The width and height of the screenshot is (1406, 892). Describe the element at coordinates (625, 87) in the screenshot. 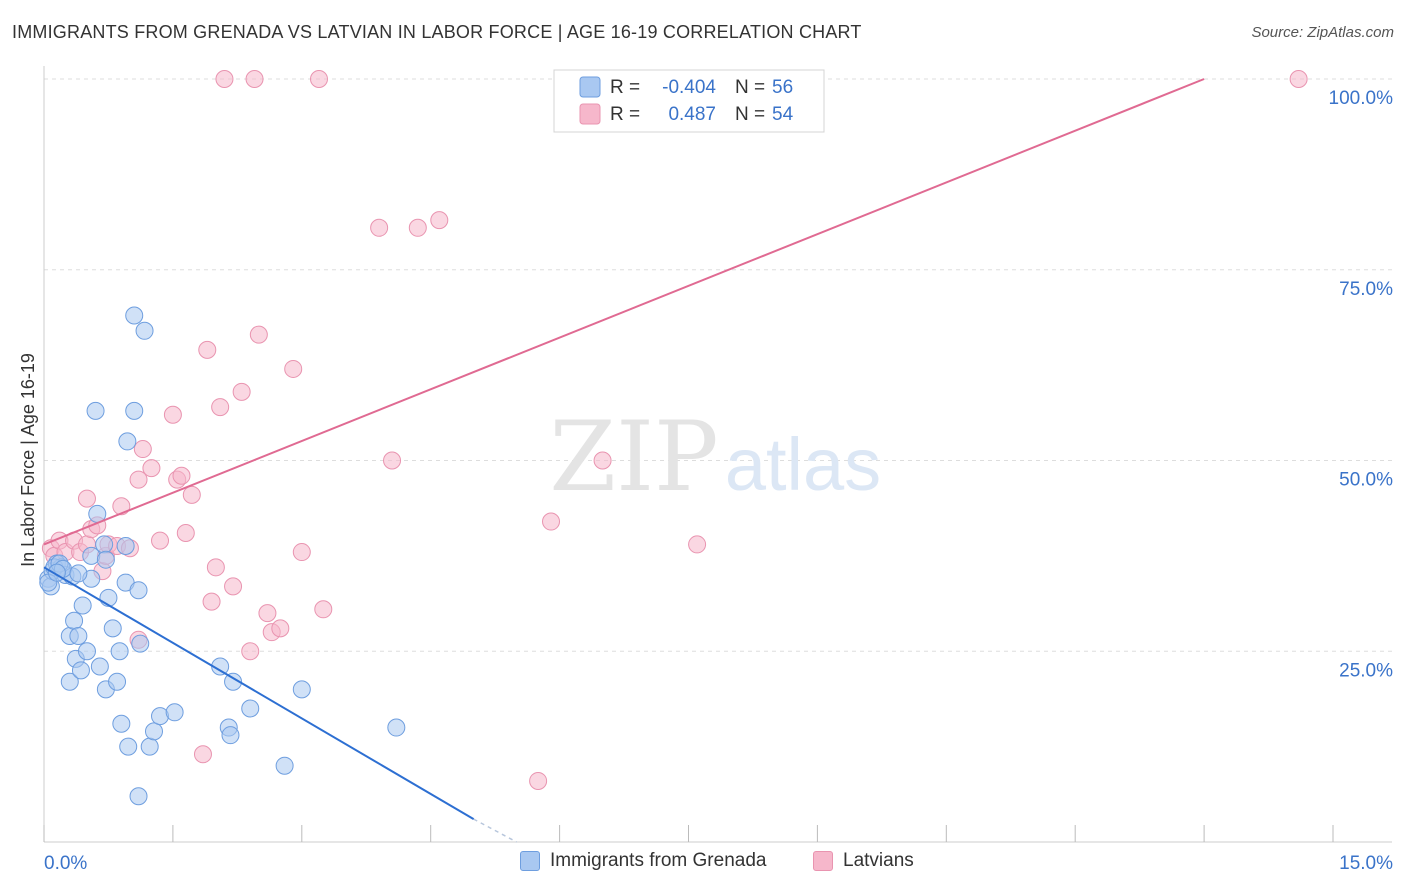

I see `legend-r-label-grenada: R =` at that location.